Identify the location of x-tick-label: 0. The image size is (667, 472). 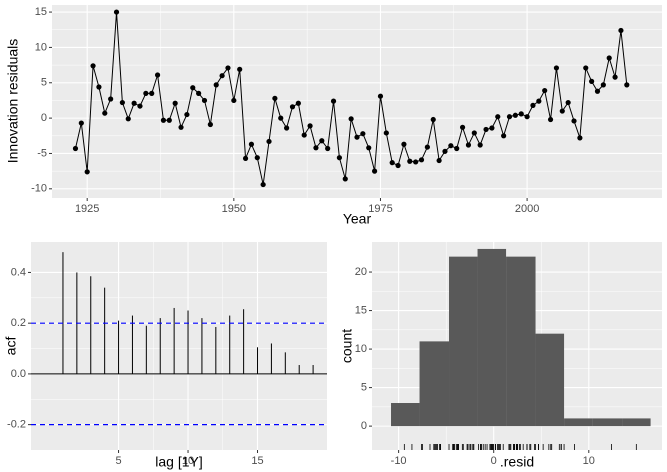
(494, 461).